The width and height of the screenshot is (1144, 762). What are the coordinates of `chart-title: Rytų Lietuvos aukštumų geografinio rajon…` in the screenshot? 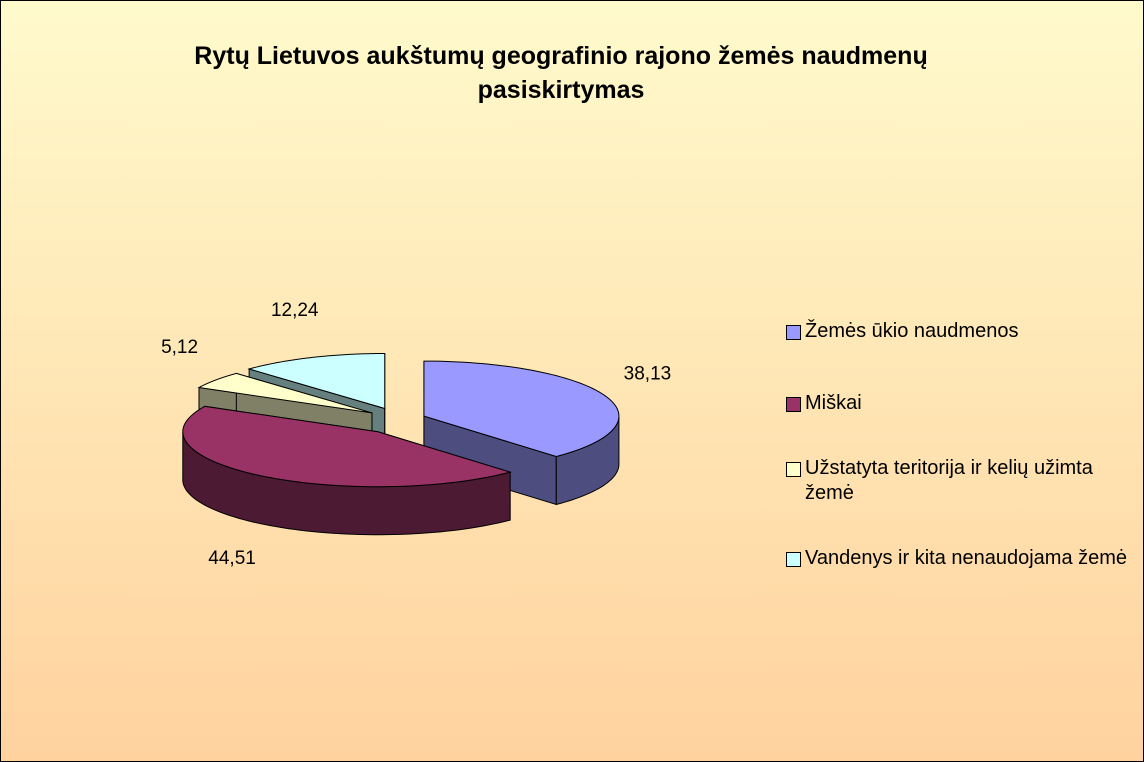 It's located at (561, 73).